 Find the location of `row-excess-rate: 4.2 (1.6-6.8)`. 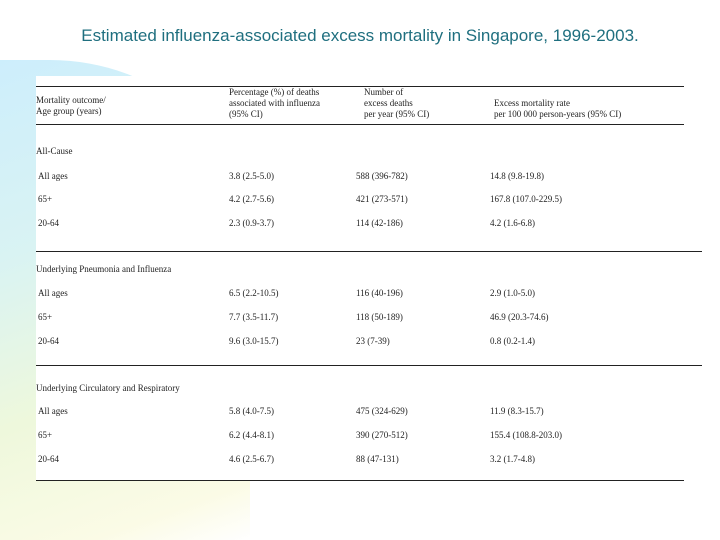

row-excess-rate: 4.2 (1.6-6.8) is located at coordinates (512, 223).